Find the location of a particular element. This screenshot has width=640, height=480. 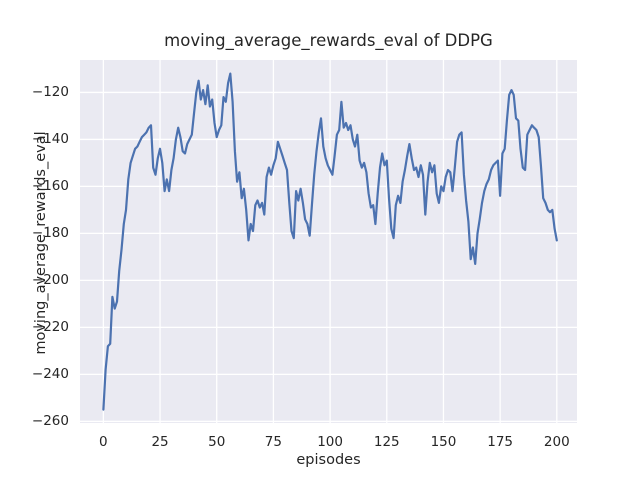

y-tick-label: −220 is located at coordinates (50, 327).